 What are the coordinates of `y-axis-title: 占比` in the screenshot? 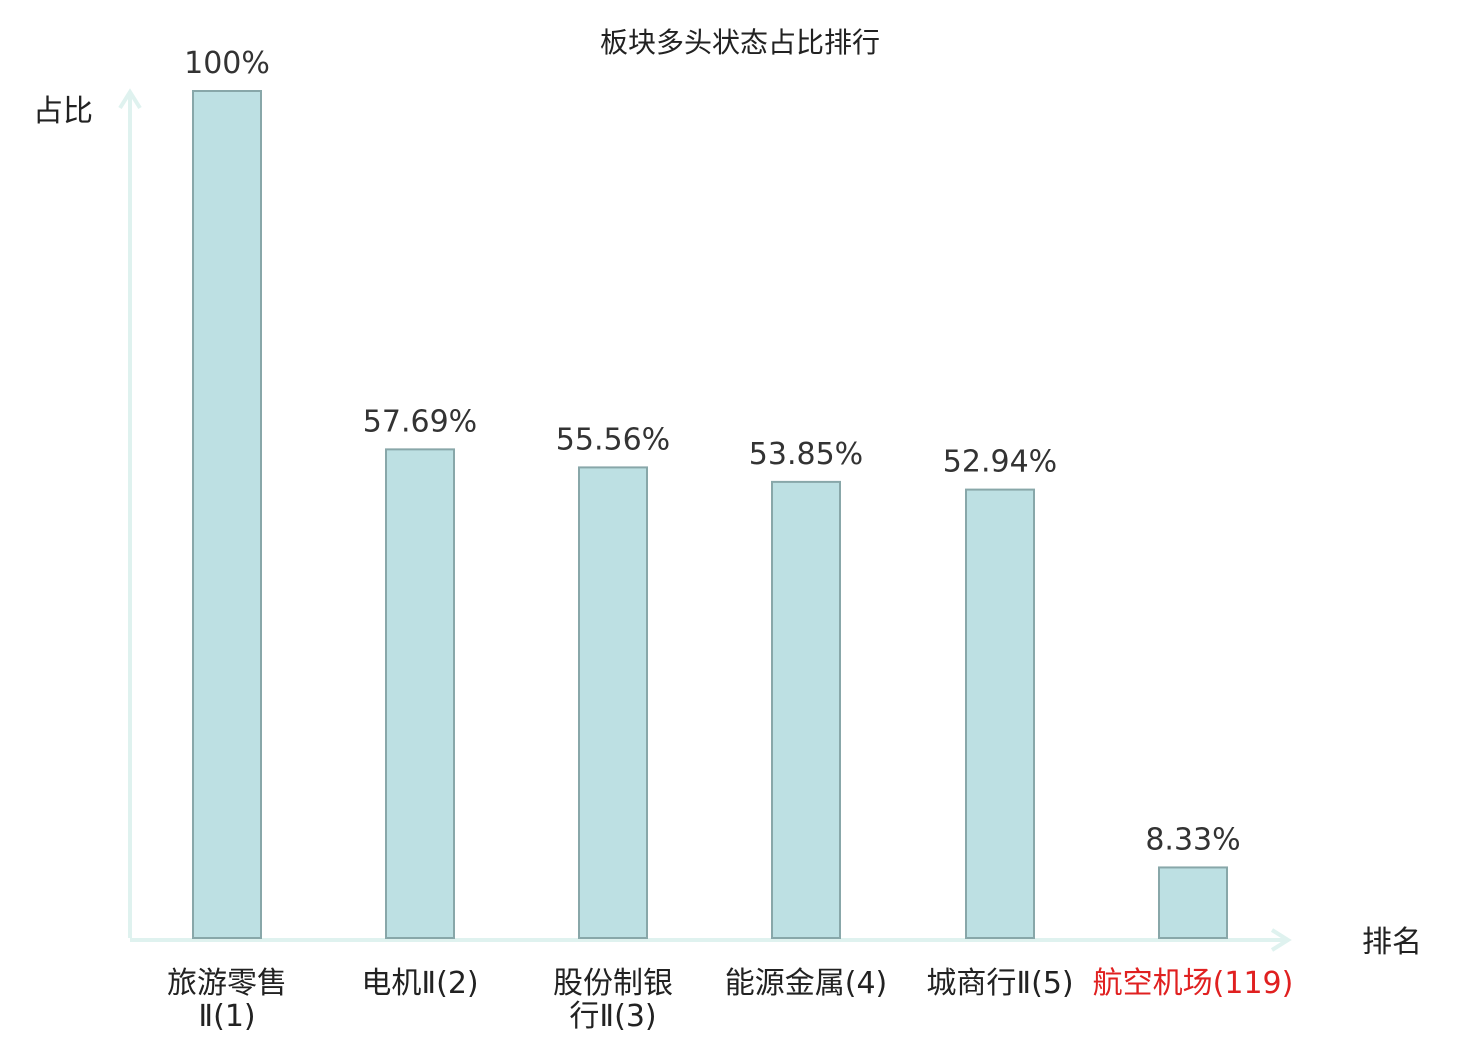 It's located at (63, 111).